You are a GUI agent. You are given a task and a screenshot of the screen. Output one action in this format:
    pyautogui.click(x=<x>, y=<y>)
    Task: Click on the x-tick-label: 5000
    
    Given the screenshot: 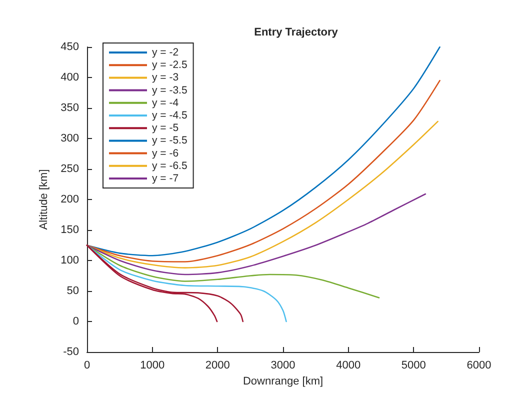 What is the action you would take?
    pyautogui.click(x=413, y=366)
    